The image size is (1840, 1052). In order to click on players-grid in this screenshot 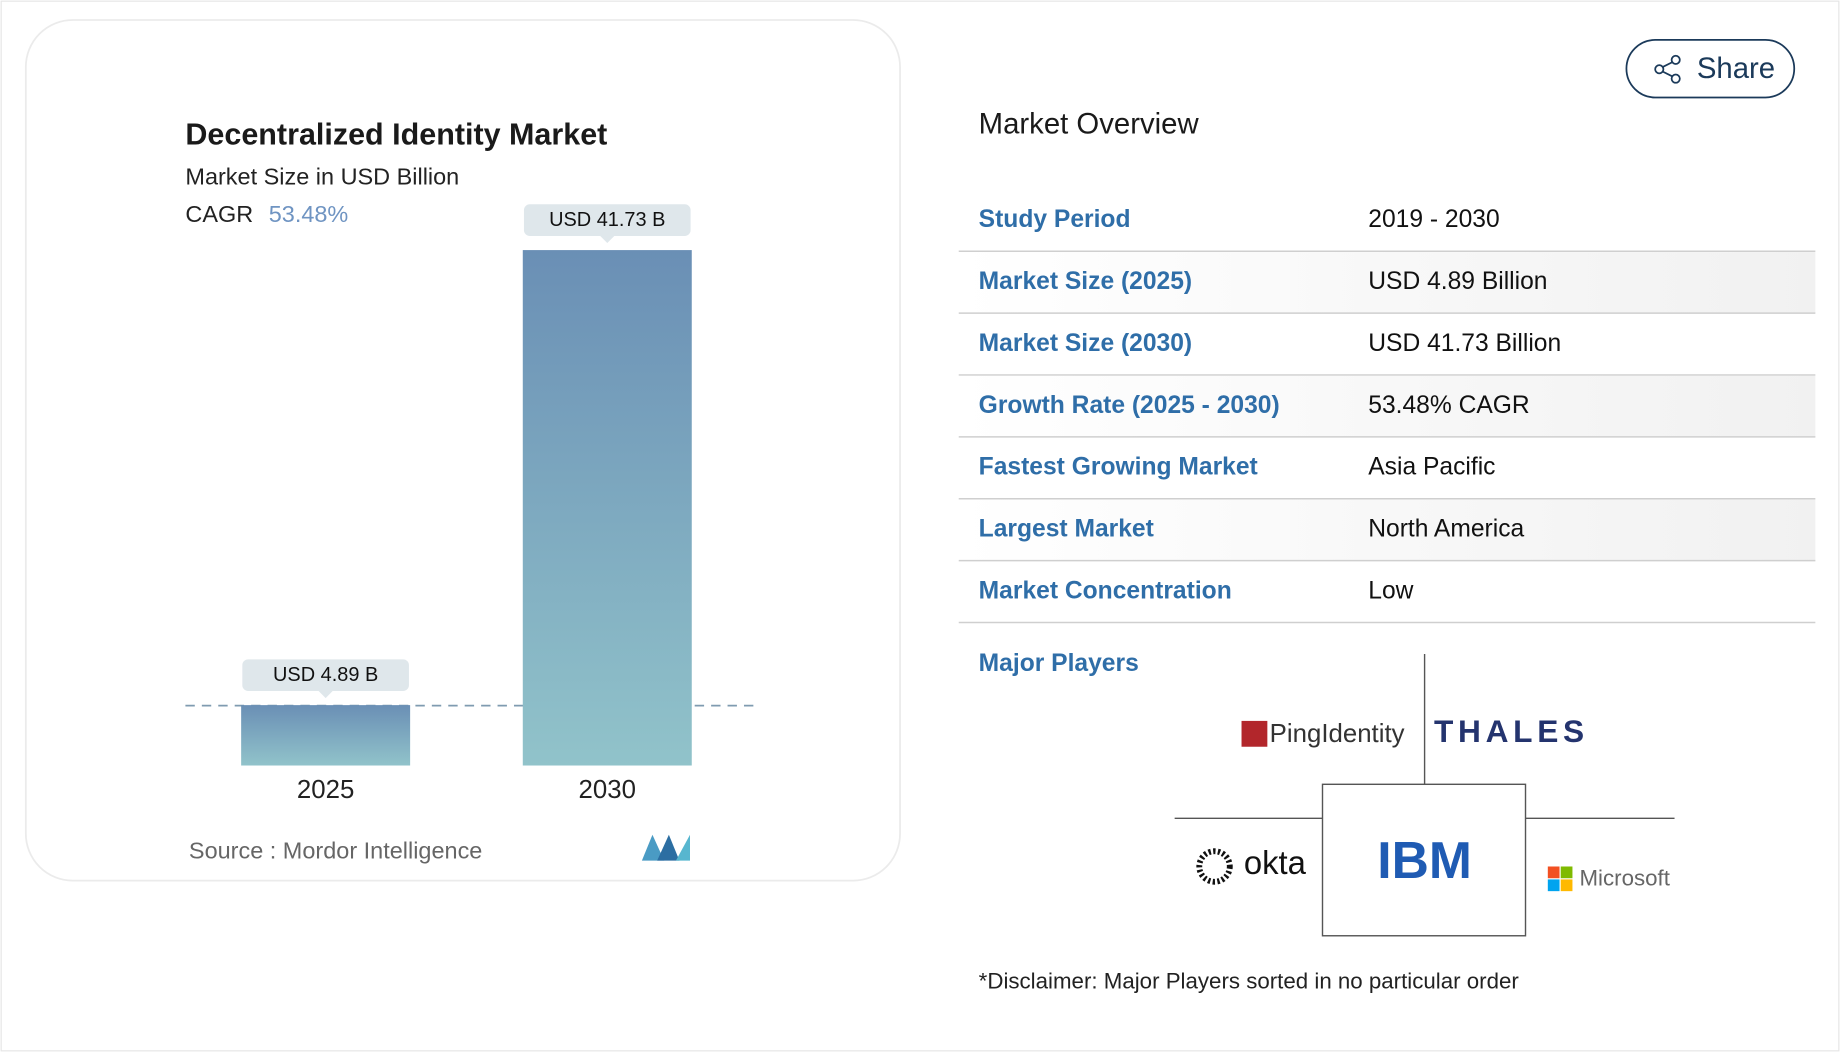, I will do `click(1424, 795)`.